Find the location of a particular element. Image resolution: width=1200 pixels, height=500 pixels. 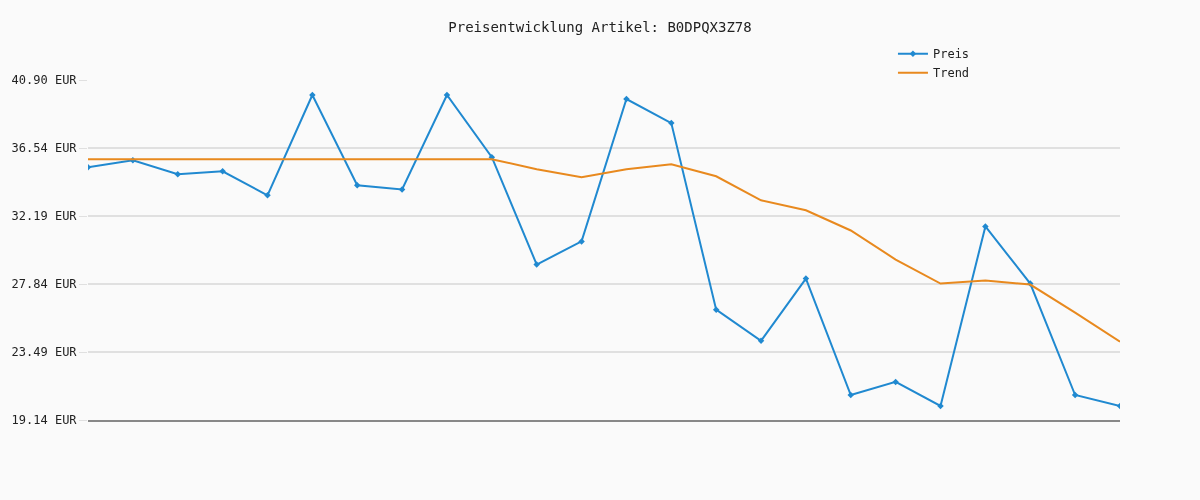

y-tick-label: 19.14 EUR is located at coordinates (44, 420).